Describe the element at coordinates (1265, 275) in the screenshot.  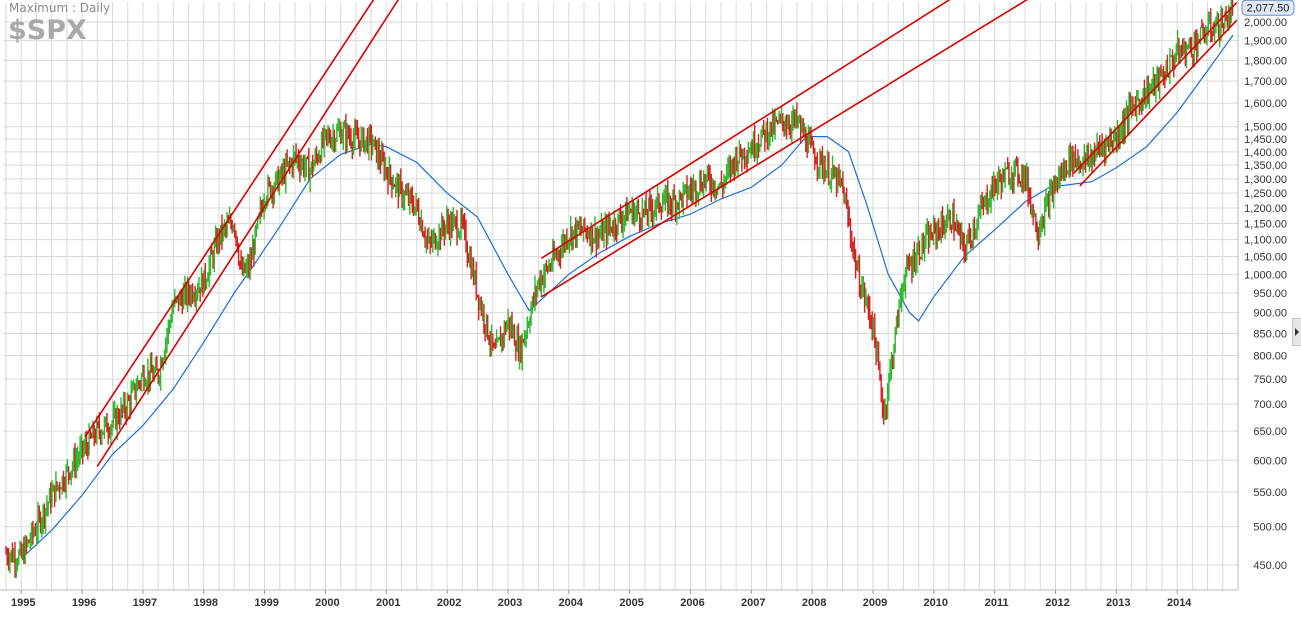
I see `y-tick-label: 1,000.00` at that location.